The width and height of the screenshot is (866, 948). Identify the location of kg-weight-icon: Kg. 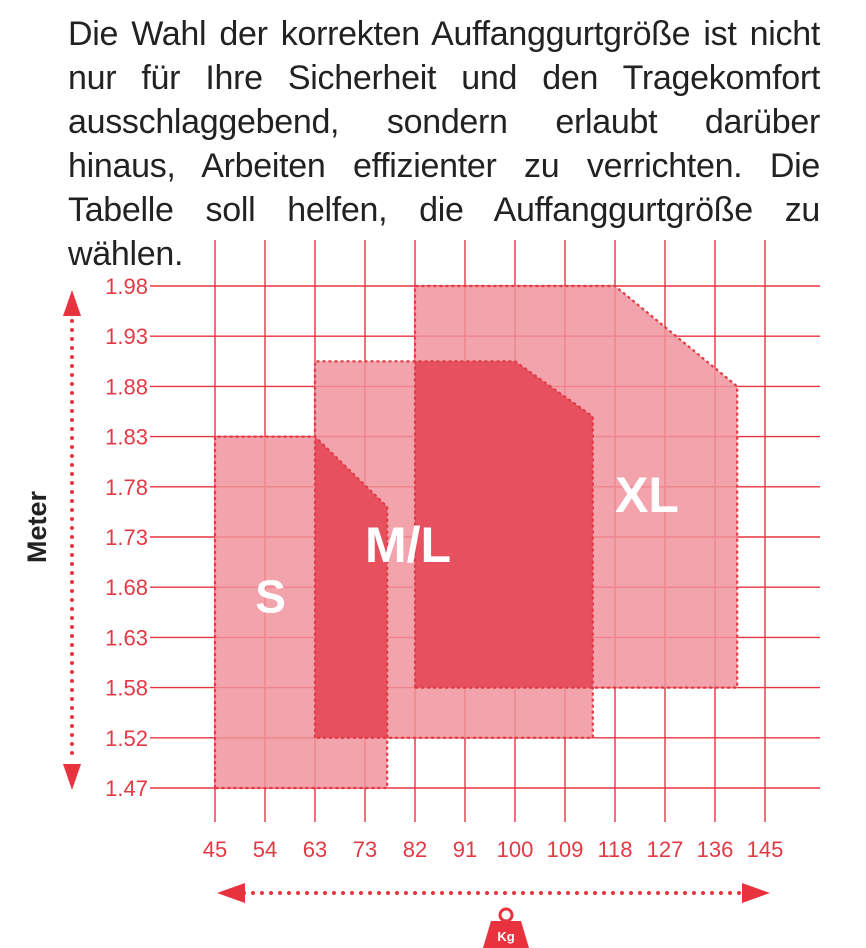
(506, 927).